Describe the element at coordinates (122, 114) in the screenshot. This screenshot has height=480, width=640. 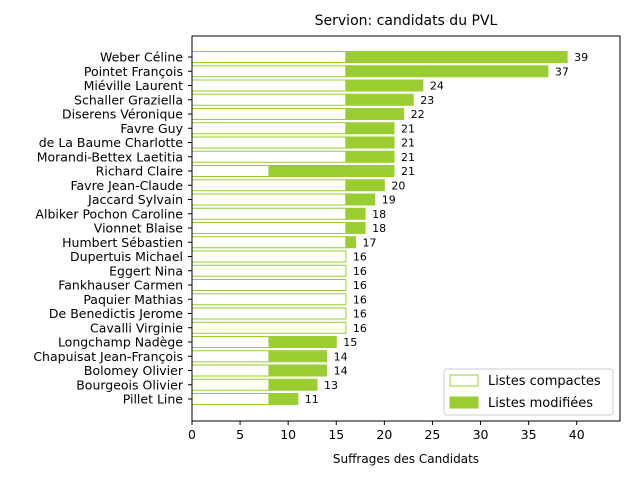
I see `category-label: Diserens Véronique` at that location.